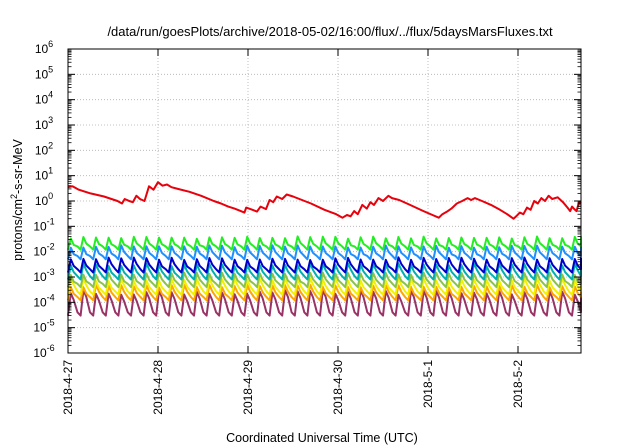  I want to click on x-tick-label: 2018-4-29, so click(248, 387).